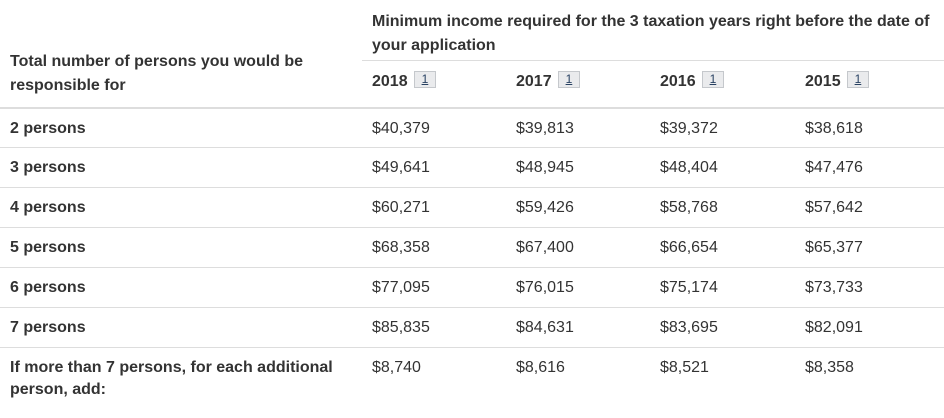  I want to click on income-cell: $47,476, so click(869, 167).